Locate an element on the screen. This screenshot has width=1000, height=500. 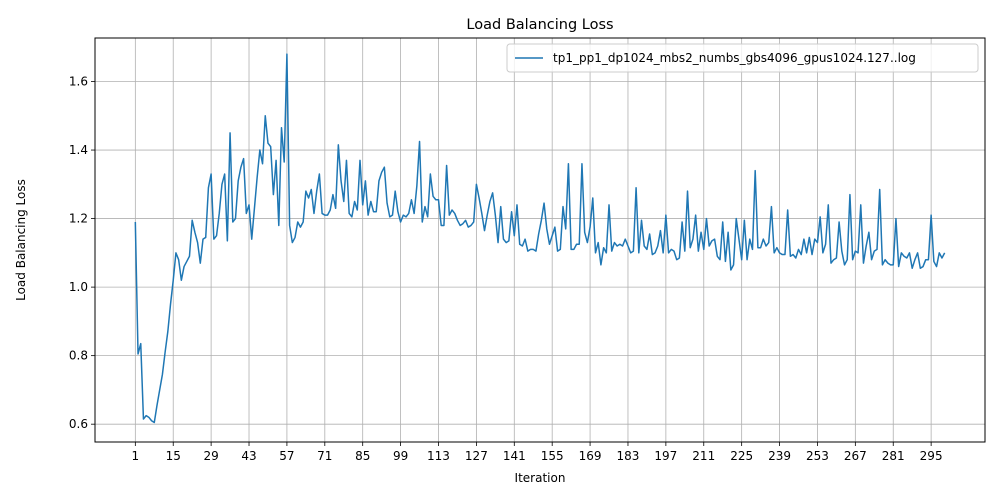
x-tick-label: 267 is located at coordinates (855, 456).